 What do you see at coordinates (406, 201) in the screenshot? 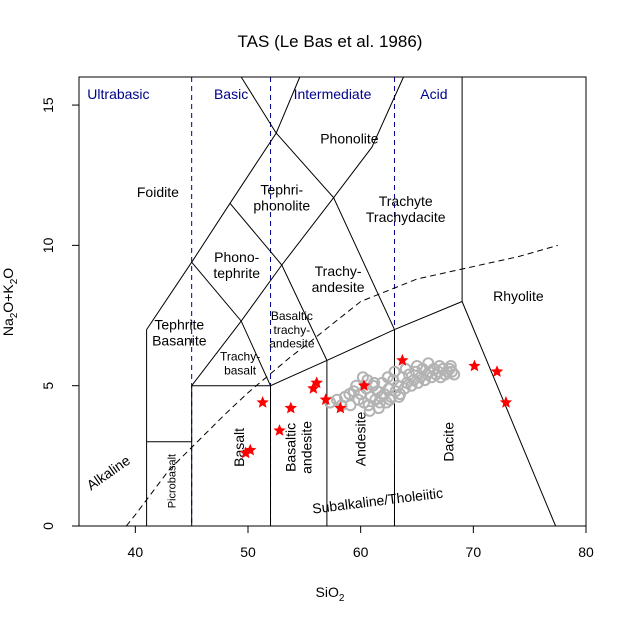
I see `field-label-line: Trachyte` at bounding box center [406, 201].